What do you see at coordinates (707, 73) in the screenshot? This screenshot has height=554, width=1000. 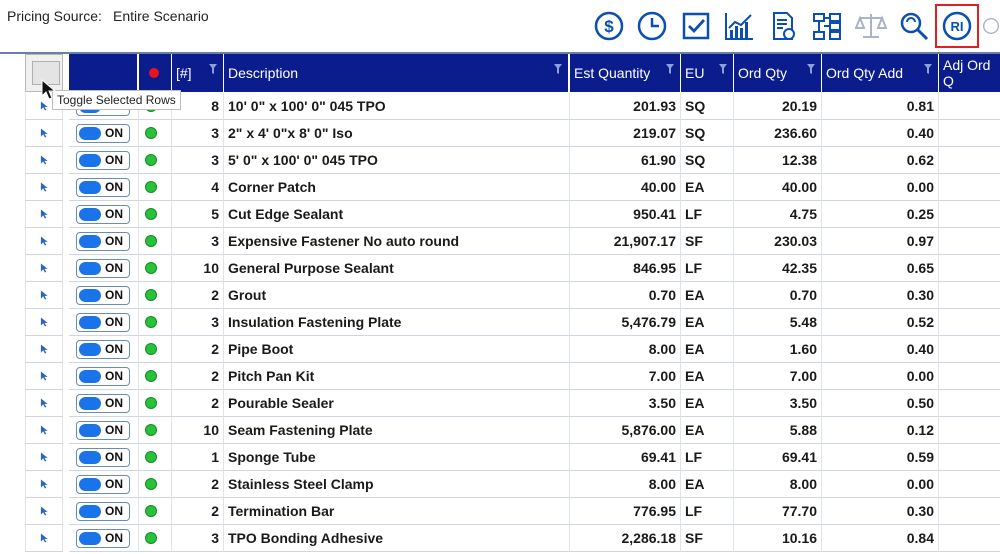 I see `header-eu: EU` at bounding box center [707, 73].